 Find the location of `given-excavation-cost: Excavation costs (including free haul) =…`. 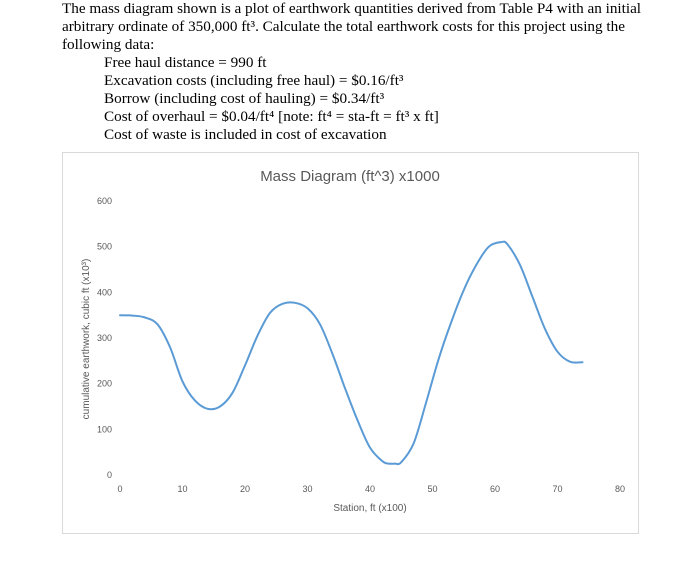

given-excavation-cost: Excavation costs (including free haul) =… is located at coordinates (254, 80).